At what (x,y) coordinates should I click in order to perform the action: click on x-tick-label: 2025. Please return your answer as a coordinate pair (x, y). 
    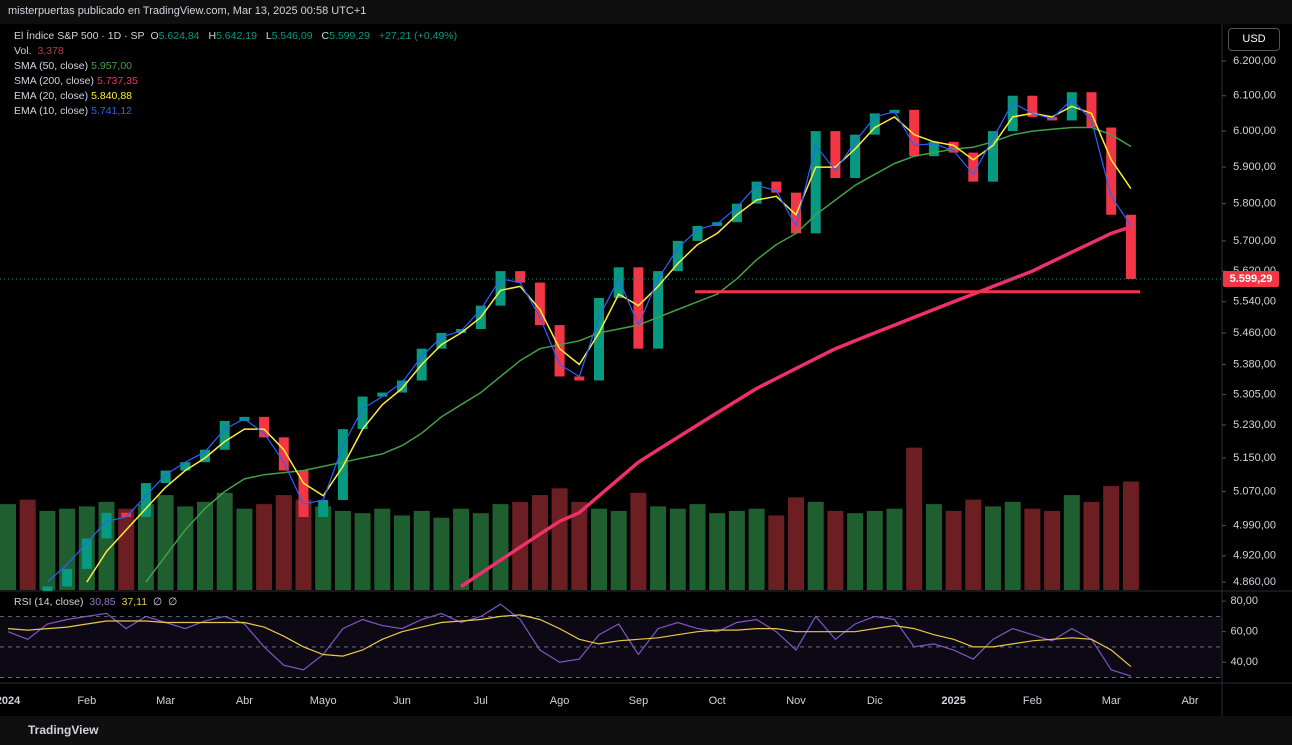
    Looking at the image, I should click on (953, 701).